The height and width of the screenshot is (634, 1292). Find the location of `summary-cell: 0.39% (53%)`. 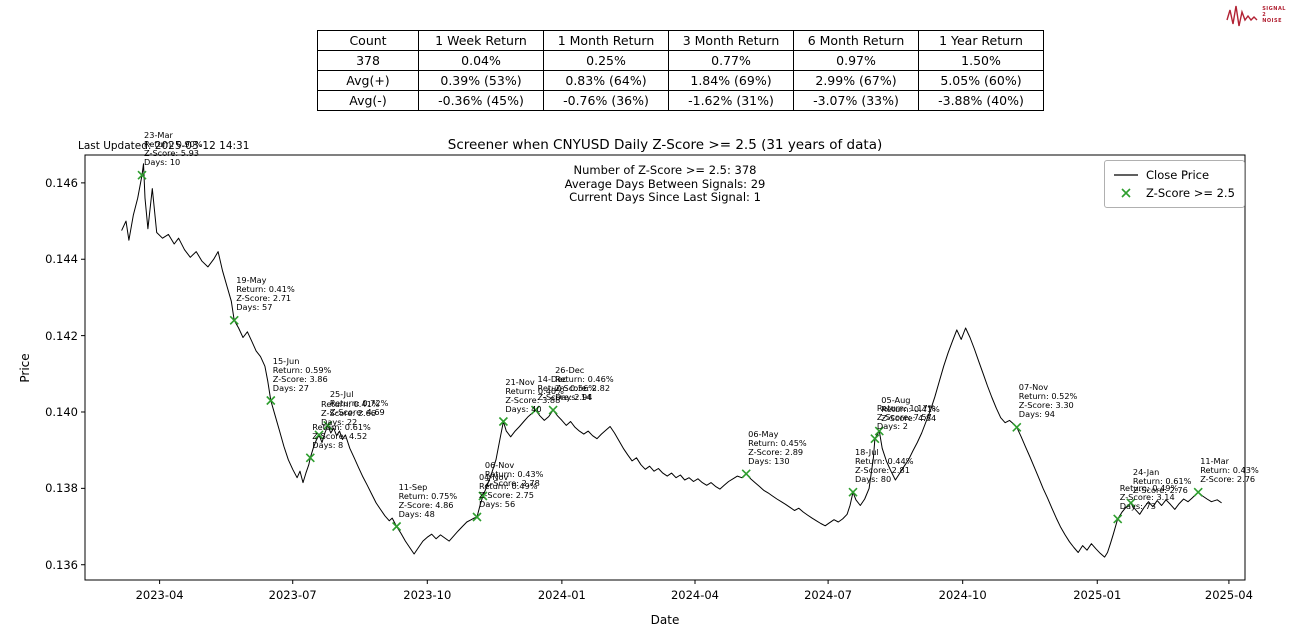

summary-cell: 0.39% (53%) is located at coordinates (481, 80).